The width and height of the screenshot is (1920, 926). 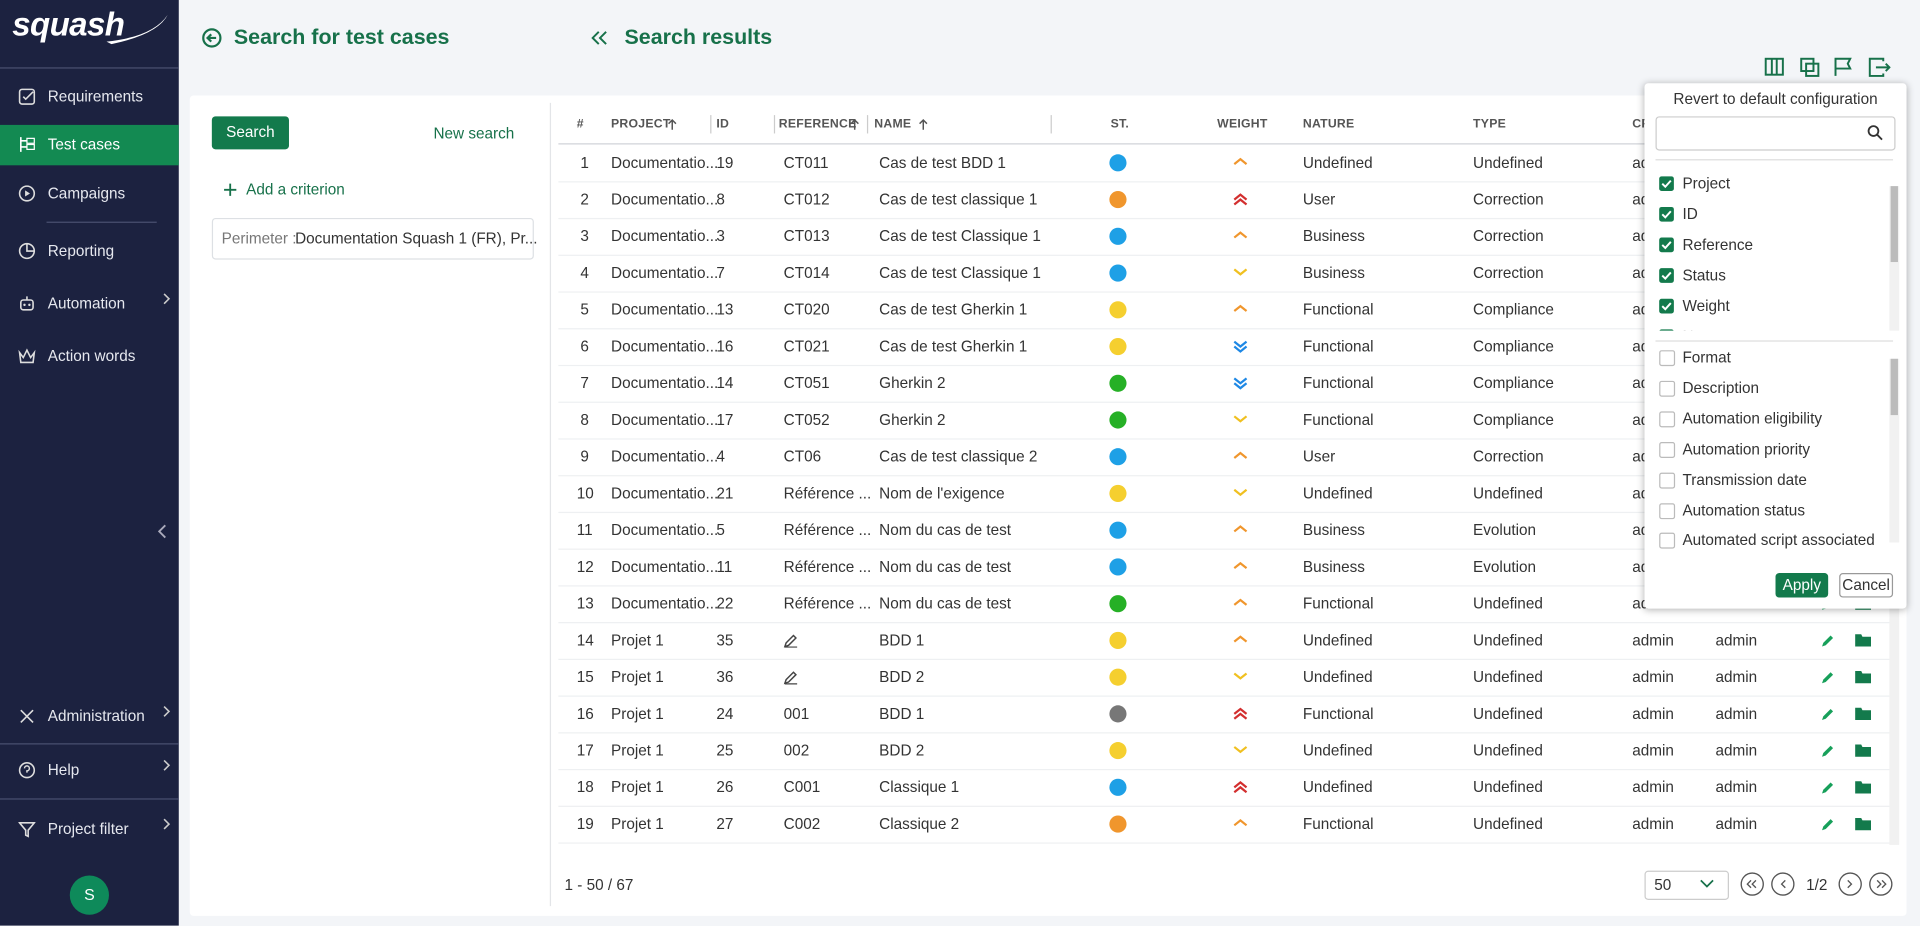 I want to click on column-header: TYPE, so click(x=1490, y=124).